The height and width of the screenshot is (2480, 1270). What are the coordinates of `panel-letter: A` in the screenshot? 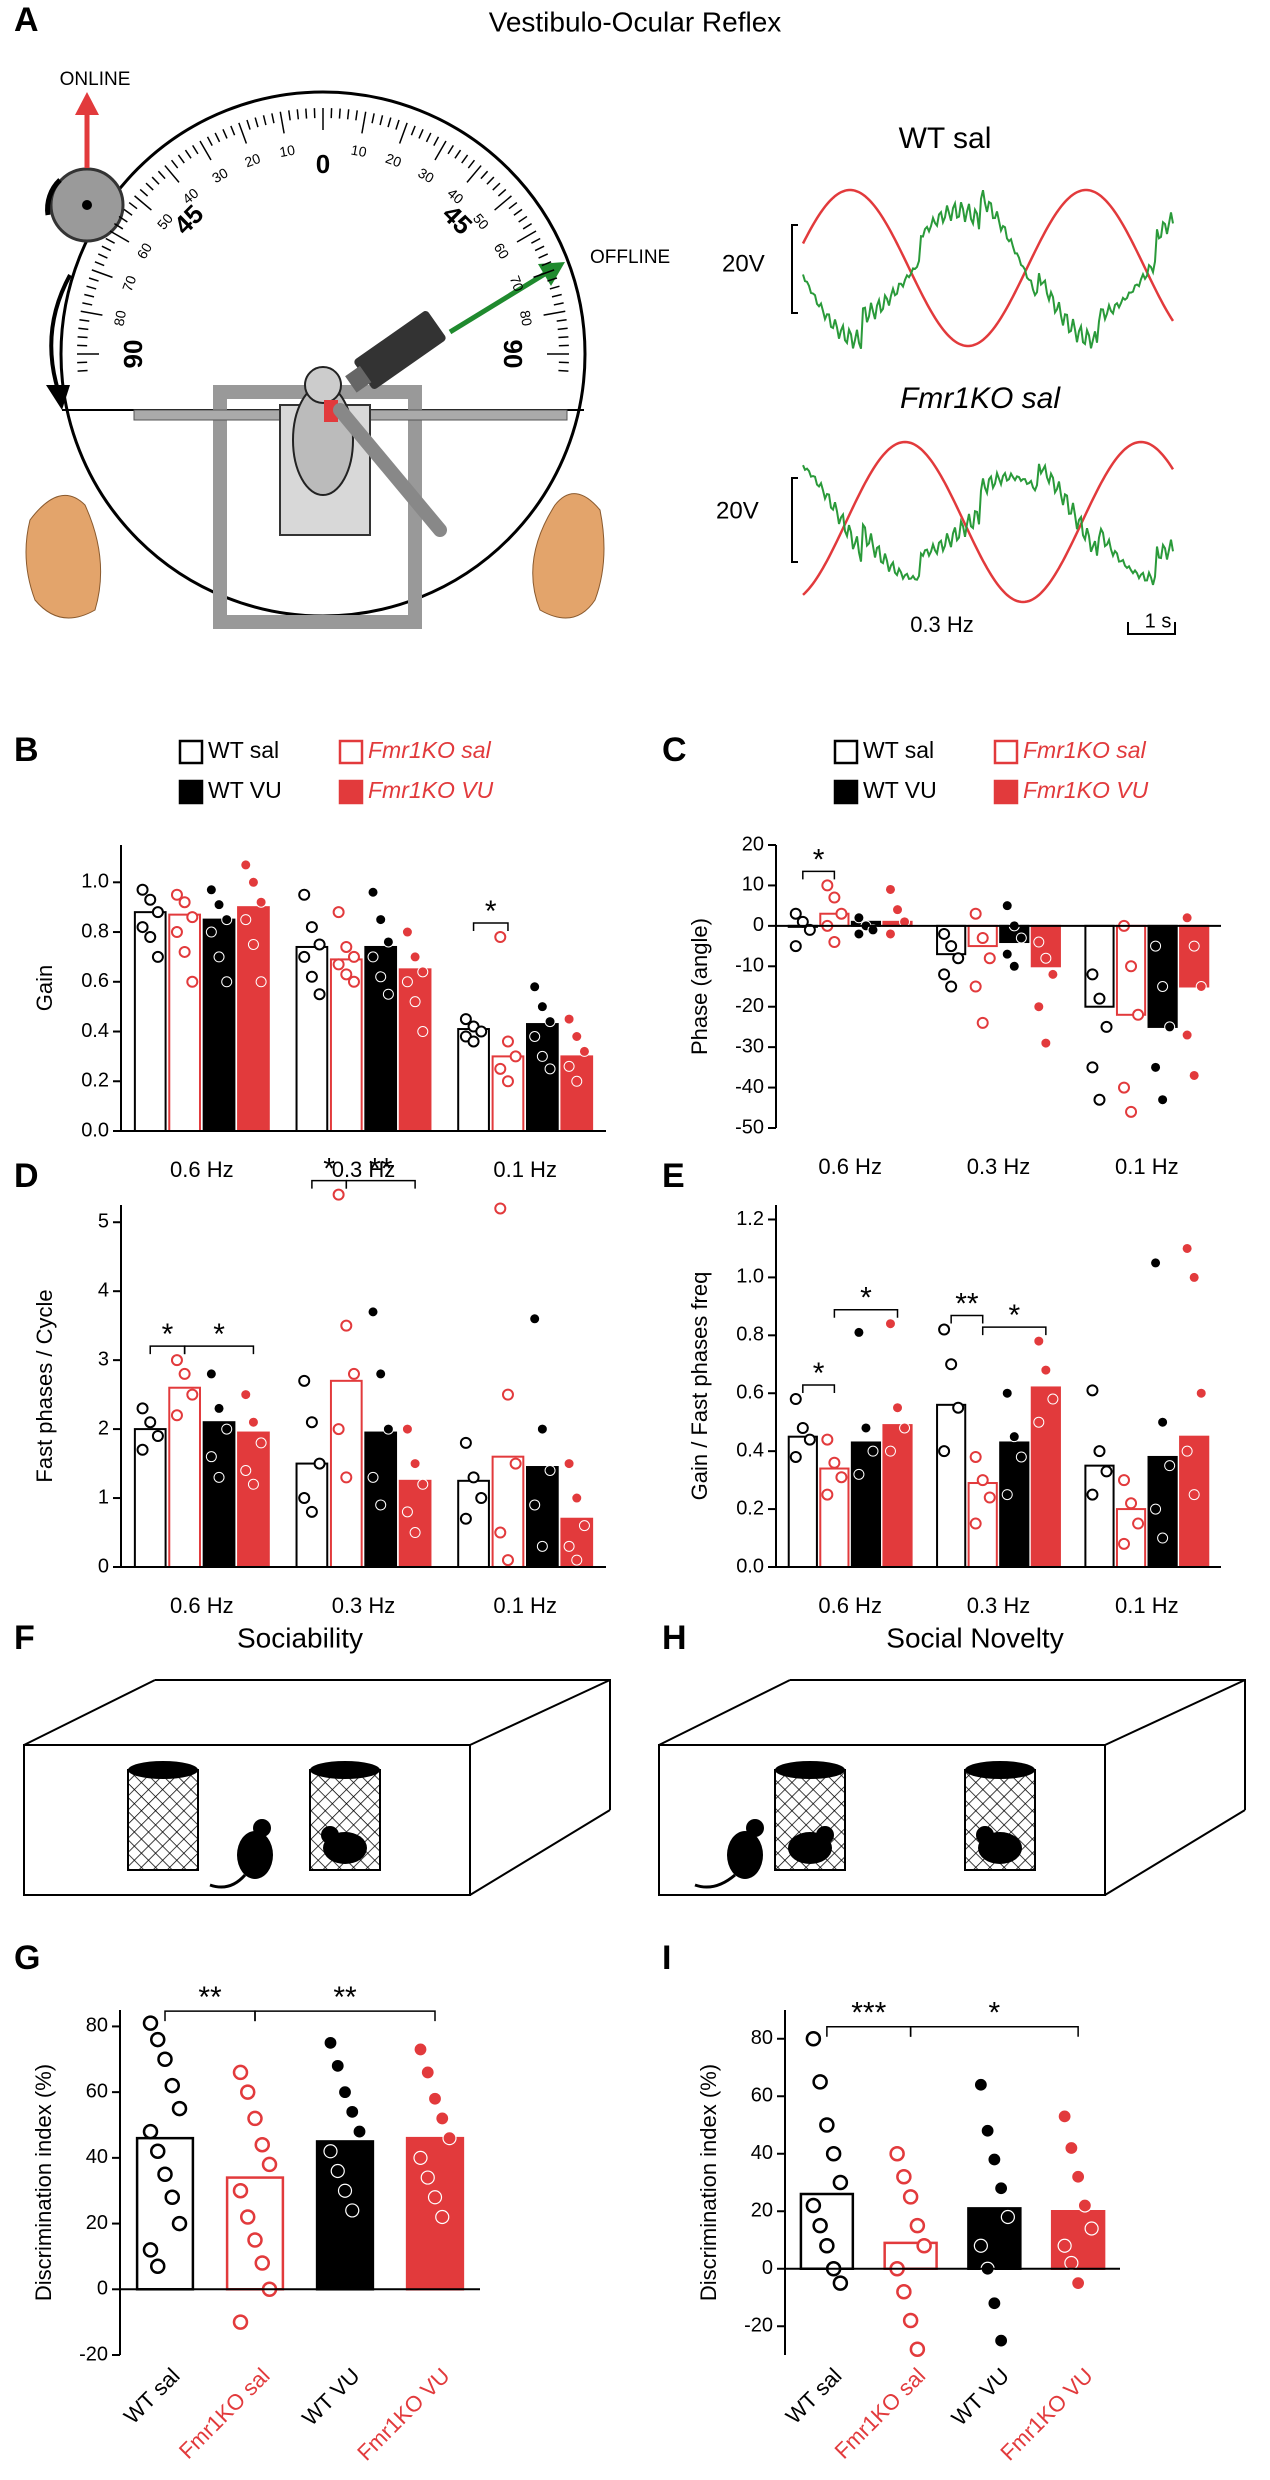 It's located at (26, 20).